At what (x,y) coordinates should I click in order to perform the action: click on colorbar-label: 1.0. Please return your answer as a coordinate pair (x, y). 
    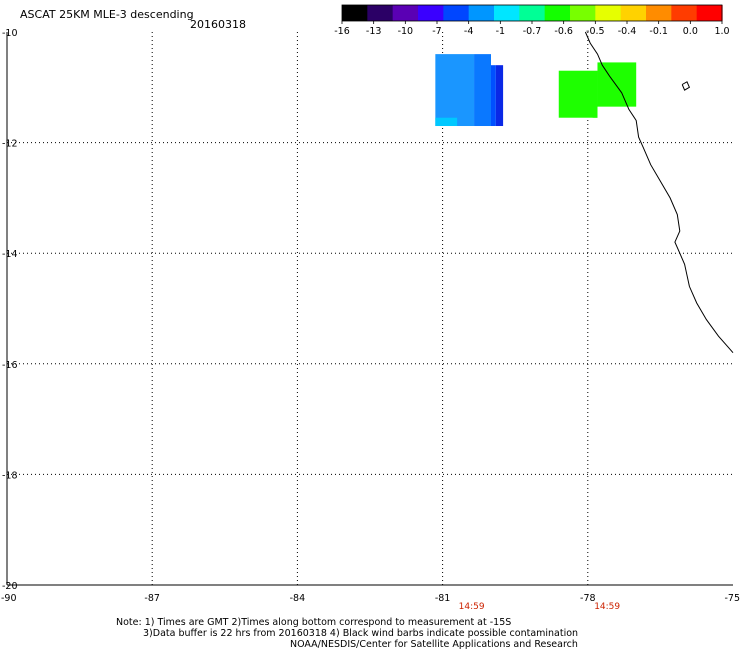
    Looking at the image, I should click on (721, 31).